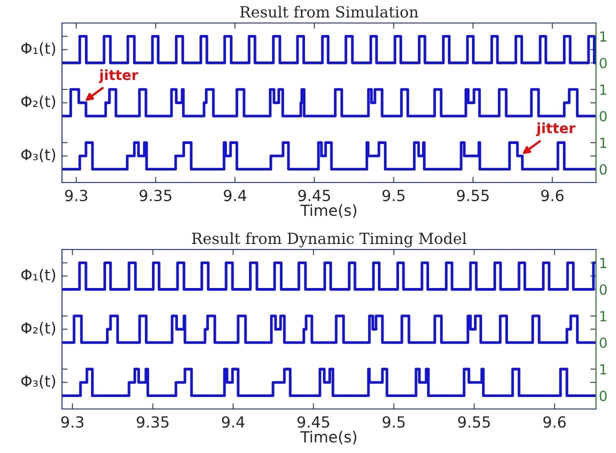 This screenshot has height=453, width=616. I want to click on chart-title: Result from Simulation, so click(329, 12).